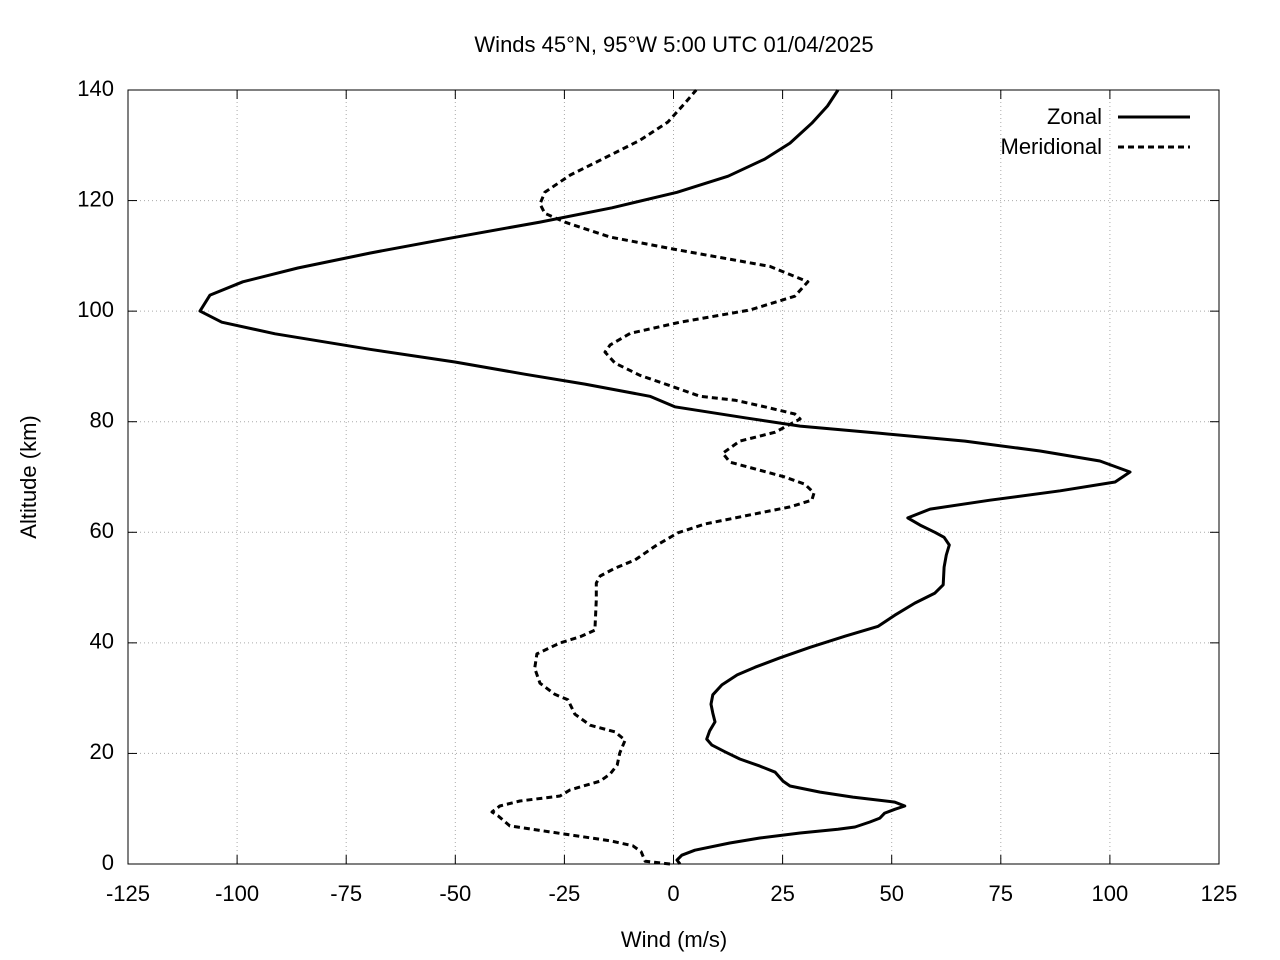  I want to click on y-tick-label: 20, so click(102, 751).